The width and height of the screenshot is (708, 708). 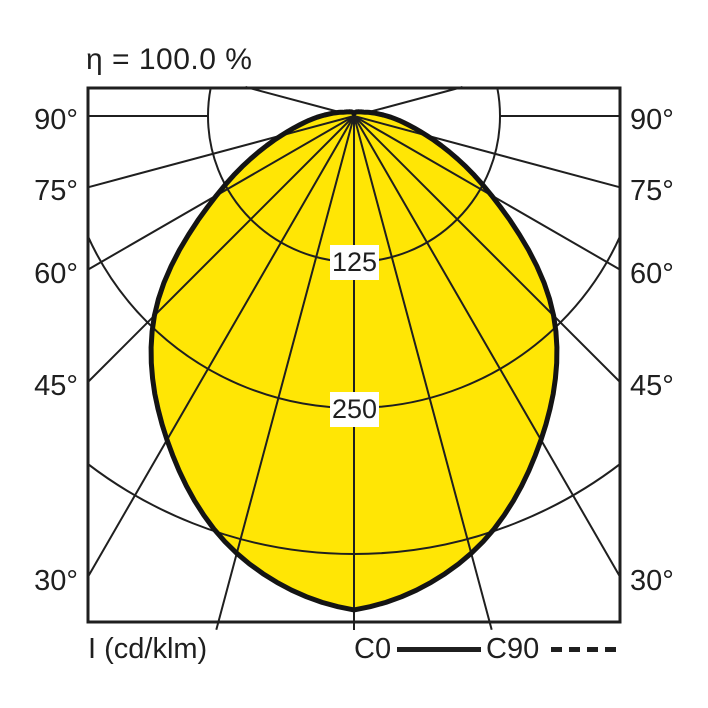 I want to click on ring-label-250: 250, so click(x=354, y=409).